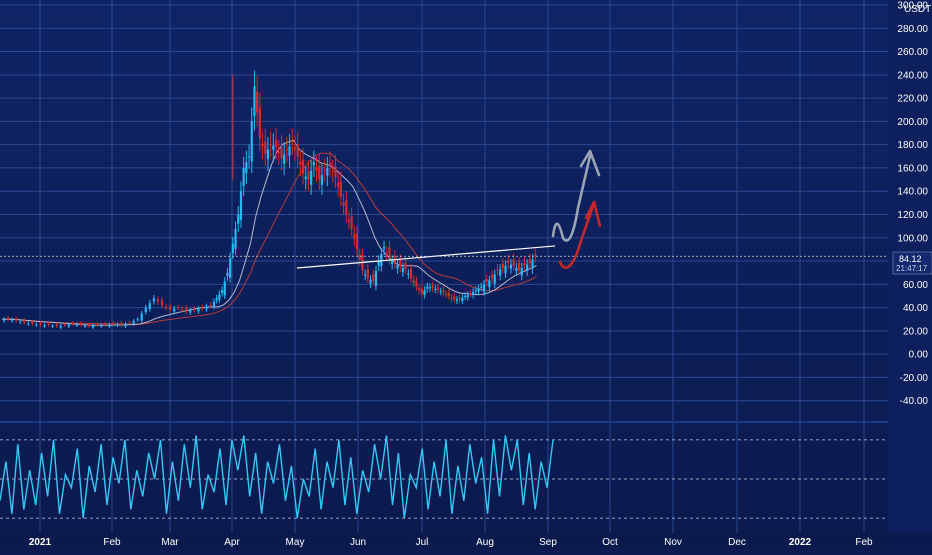 The height and width of the screenshot is (555, 932). What do you see at coordinates (112, 542) in the screenshot?
I see `time-tick-label: Feb` at bounding box center [112, 542].